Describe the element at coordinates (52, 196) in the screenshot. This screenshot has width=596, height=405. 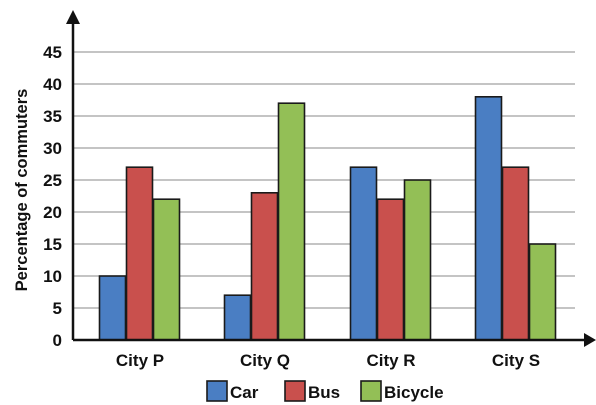
I see `y-tick-labels: 0 5 10 15 20 25 30 35 40 45` at that location.